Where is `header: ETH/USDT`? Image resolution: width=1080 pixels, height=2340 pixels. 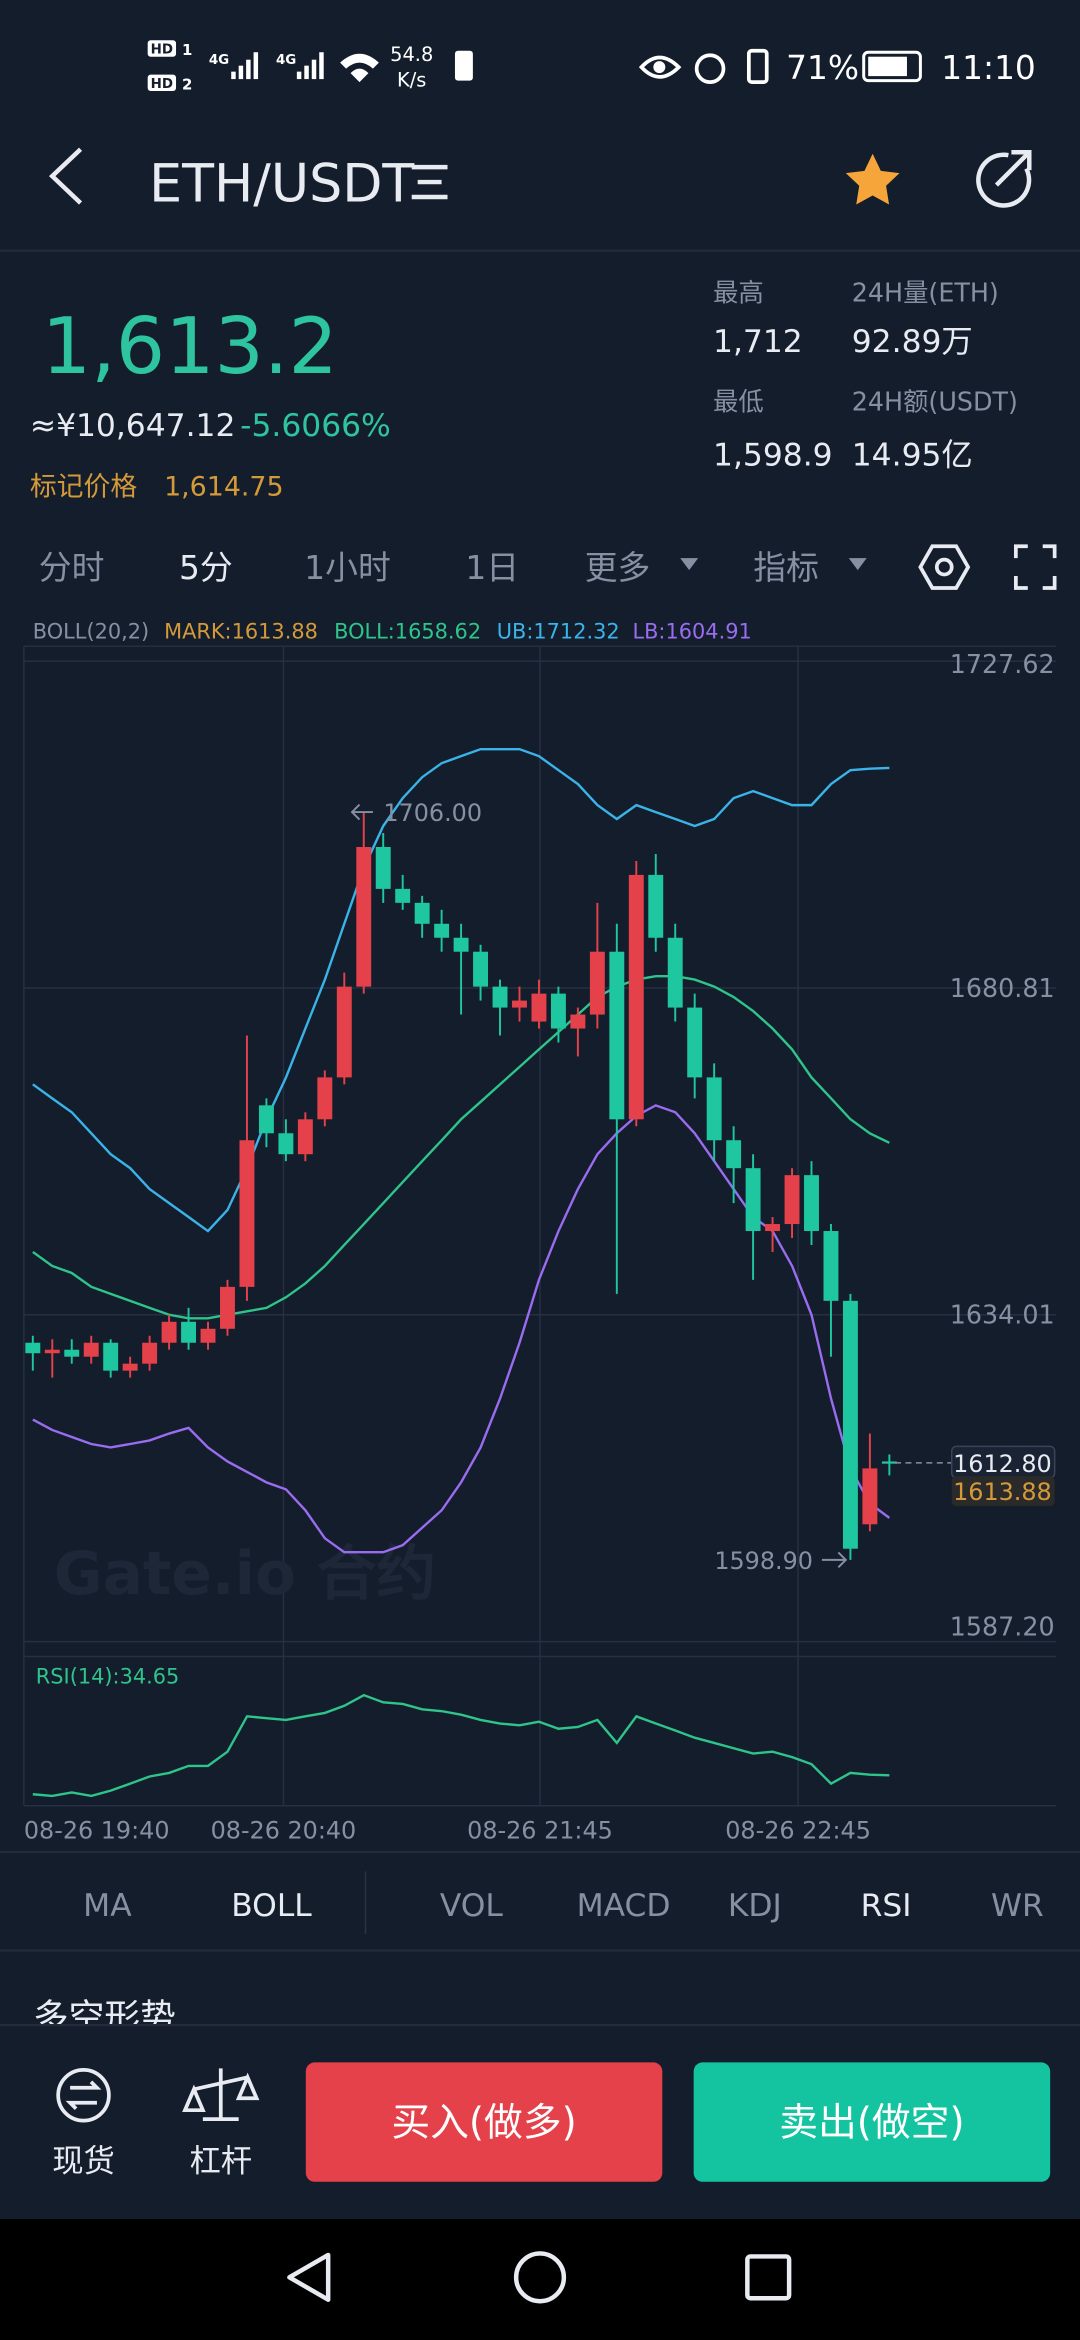
header: ETH/USDT is located at coordinates (540, 180).